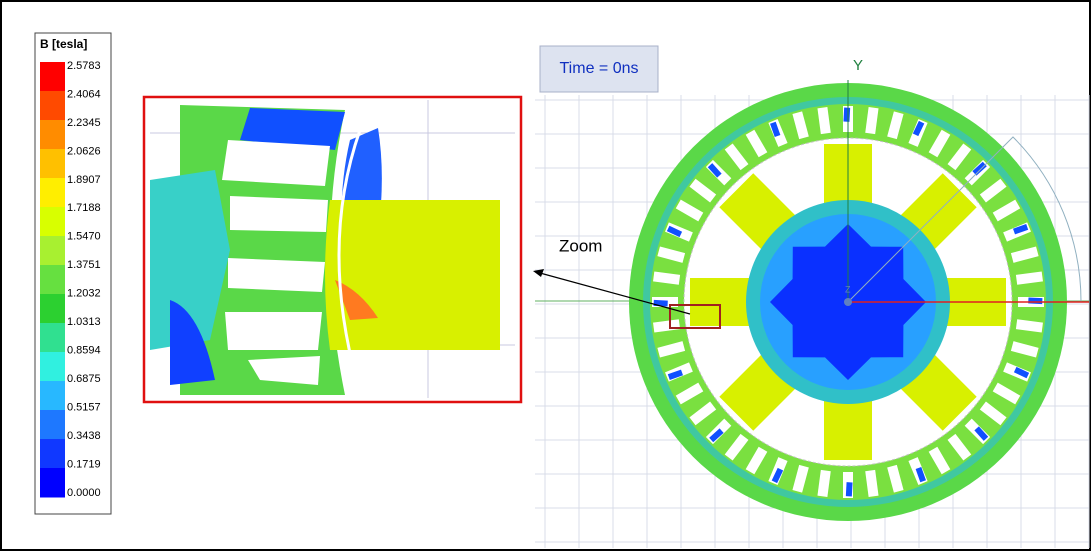  I want to click on legend-label: 1.8907, so click(84, 180).